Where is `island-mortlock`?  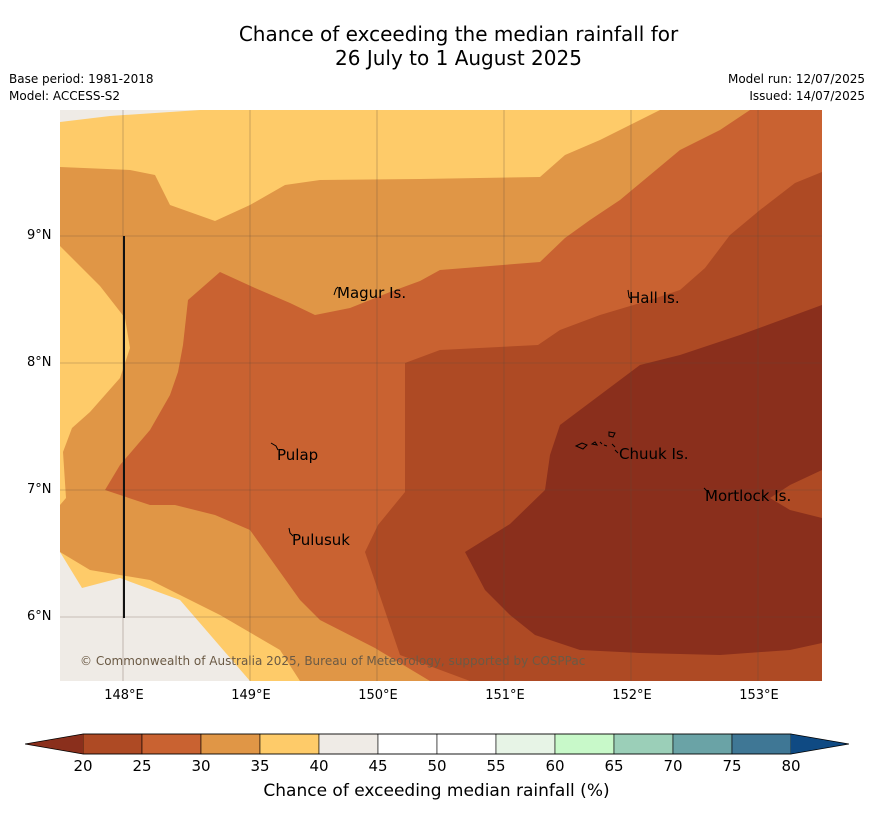 island-mortlock is located at coordinates (706, 490).